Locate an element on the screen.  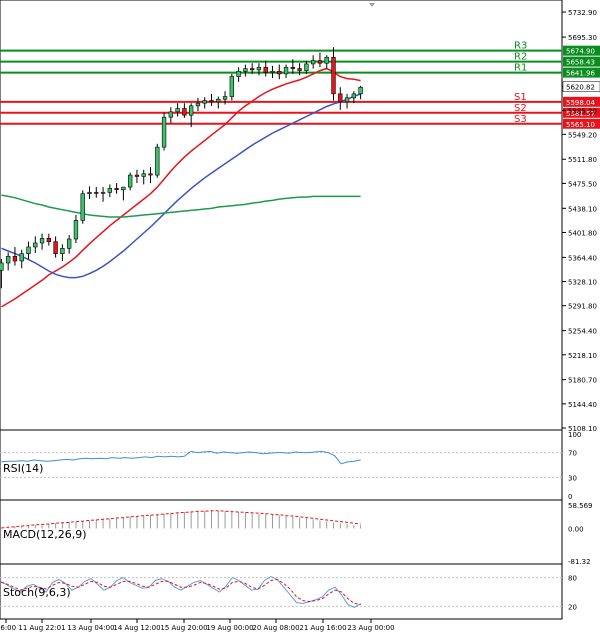
level-price-tag-r3 is located at coordinates (581, 50).